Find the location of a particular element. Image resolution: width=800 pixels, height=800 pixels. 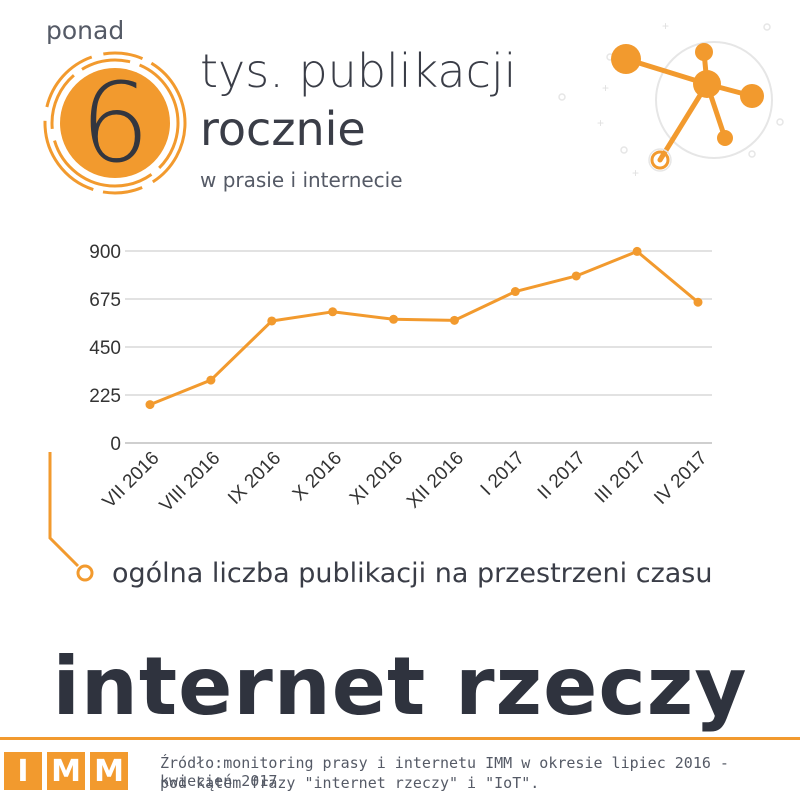

footer-divider is located at coordinates (400, 738).